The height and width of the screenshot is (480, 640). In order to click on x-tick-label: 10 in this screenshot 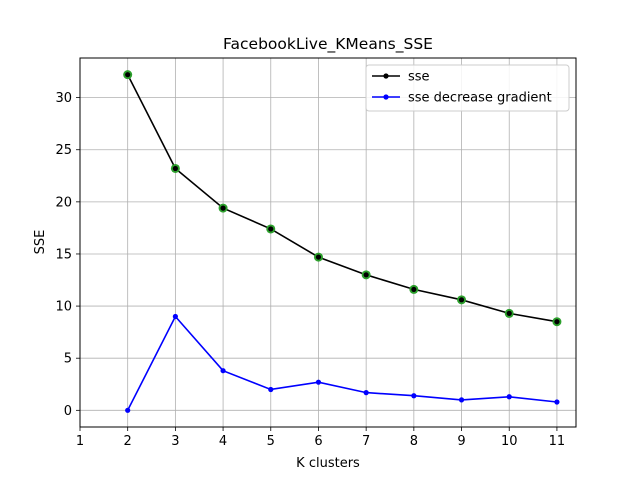, I will do `click(509, 441)`.